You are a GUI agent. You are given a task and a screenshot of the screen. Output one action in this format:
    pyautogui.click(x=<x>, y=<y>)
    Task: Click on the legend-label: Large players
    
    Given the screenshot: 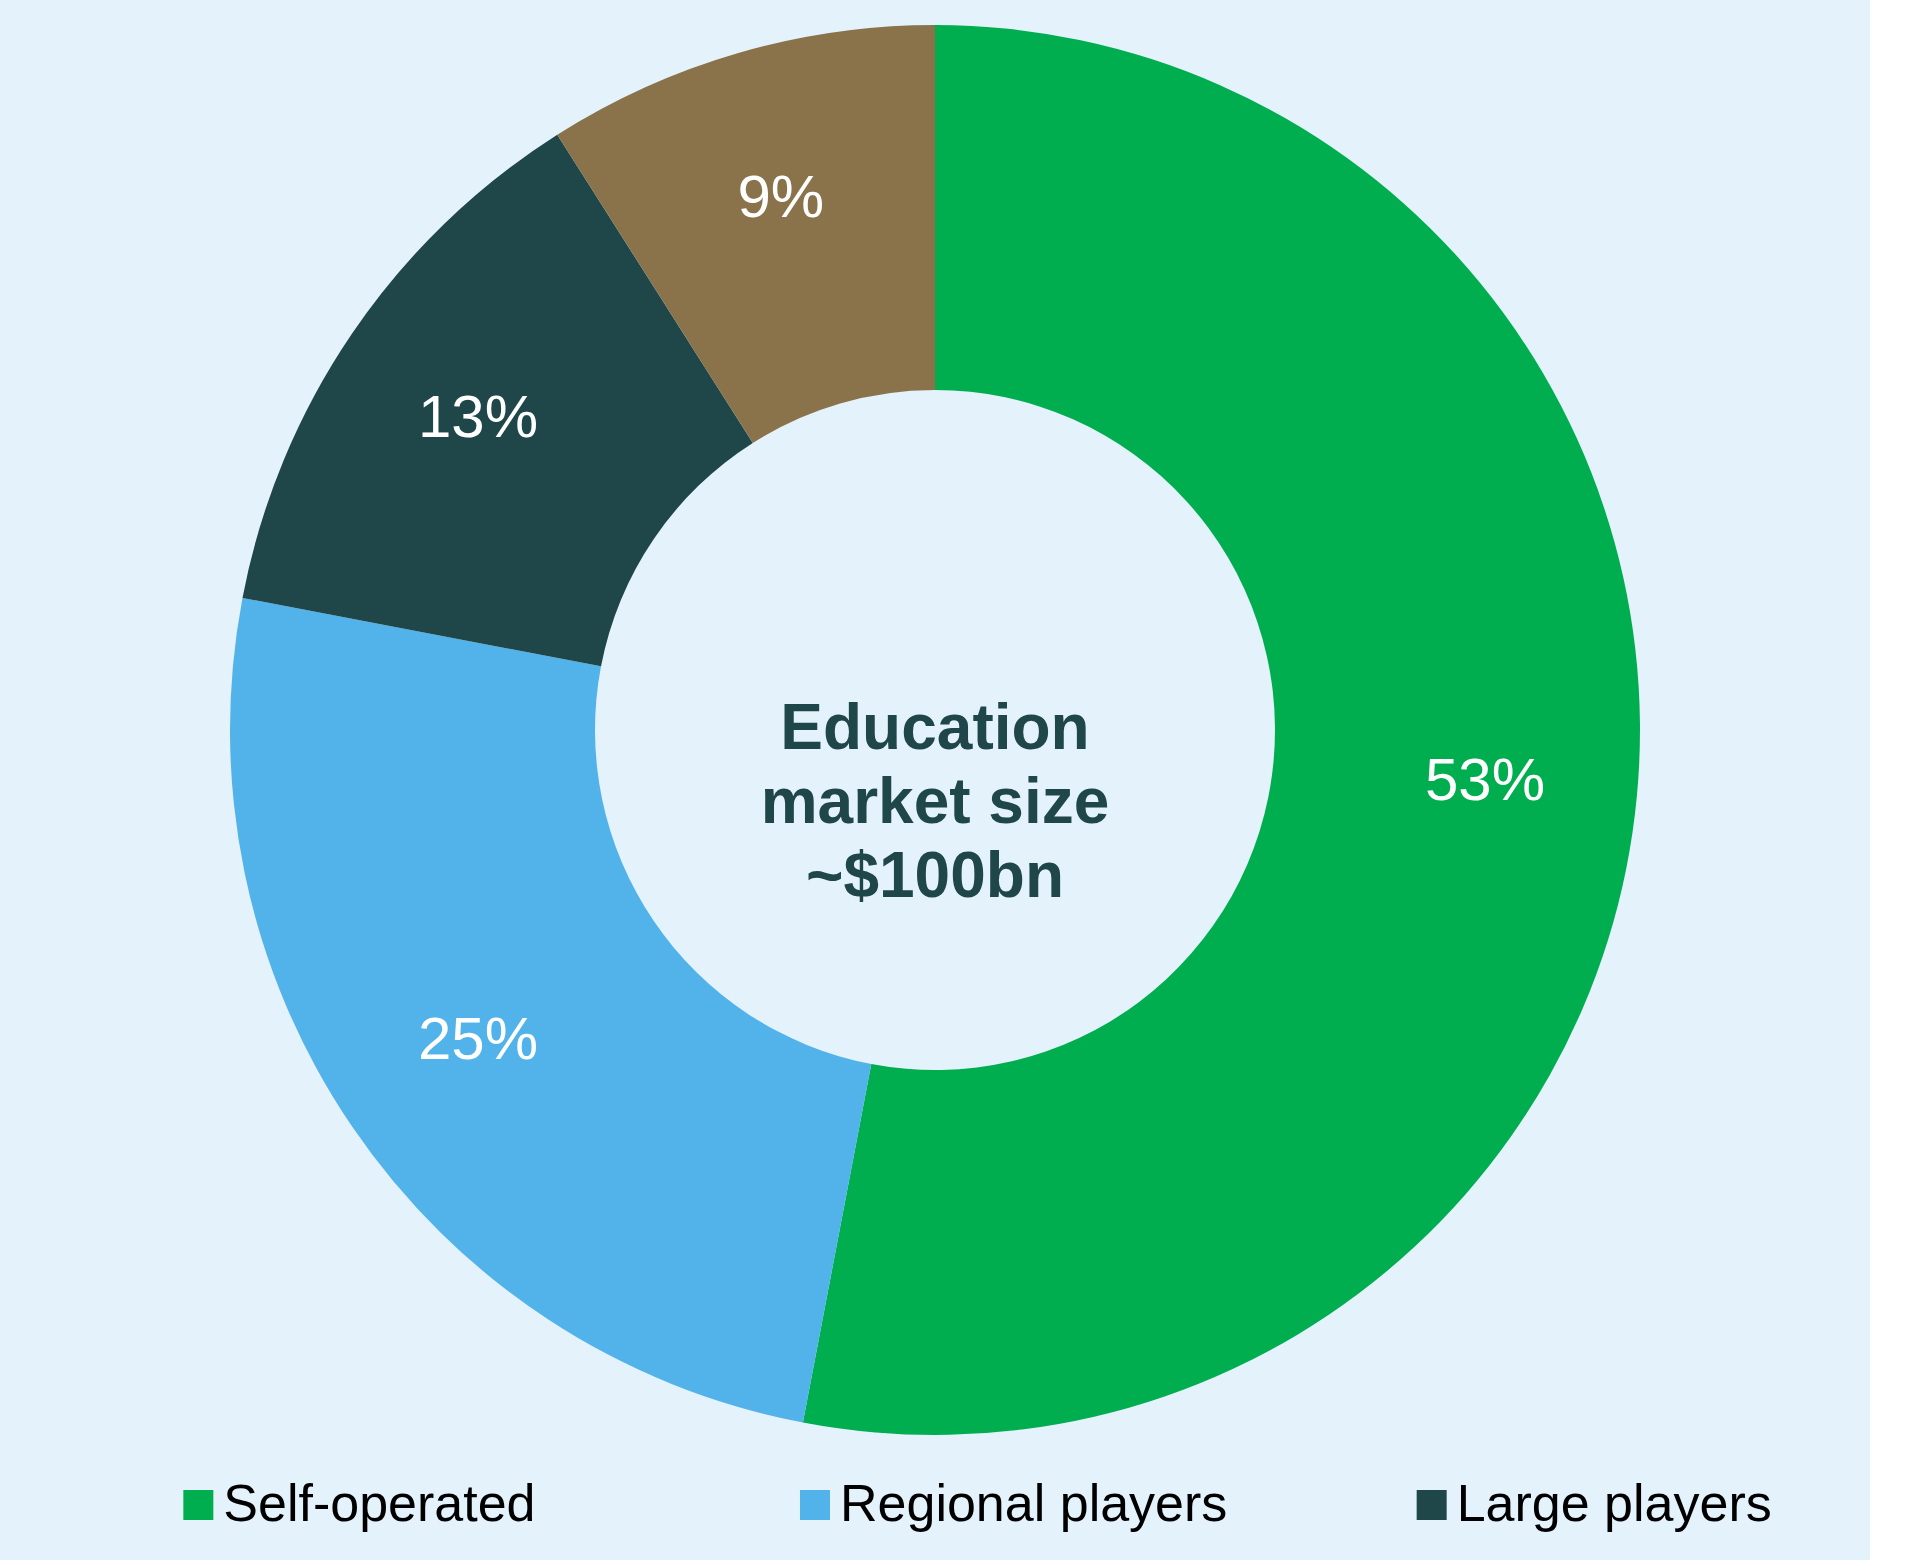 What is the action you would take?
    pyautogui.click(x=1614, y=1503)
    